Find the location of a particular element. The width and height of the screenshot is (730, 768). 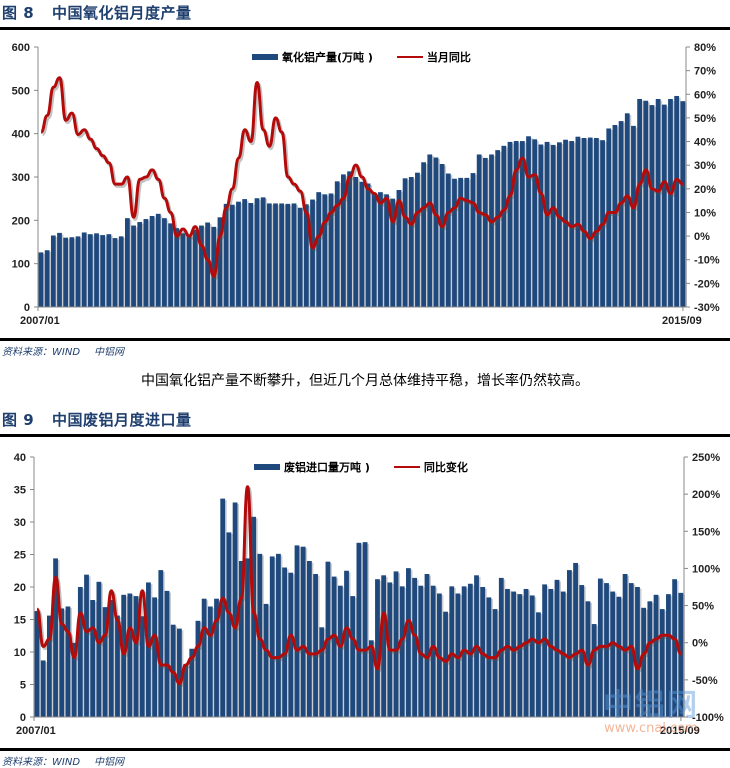

right-tick-label: 100% is located at coordinates (706, 569).